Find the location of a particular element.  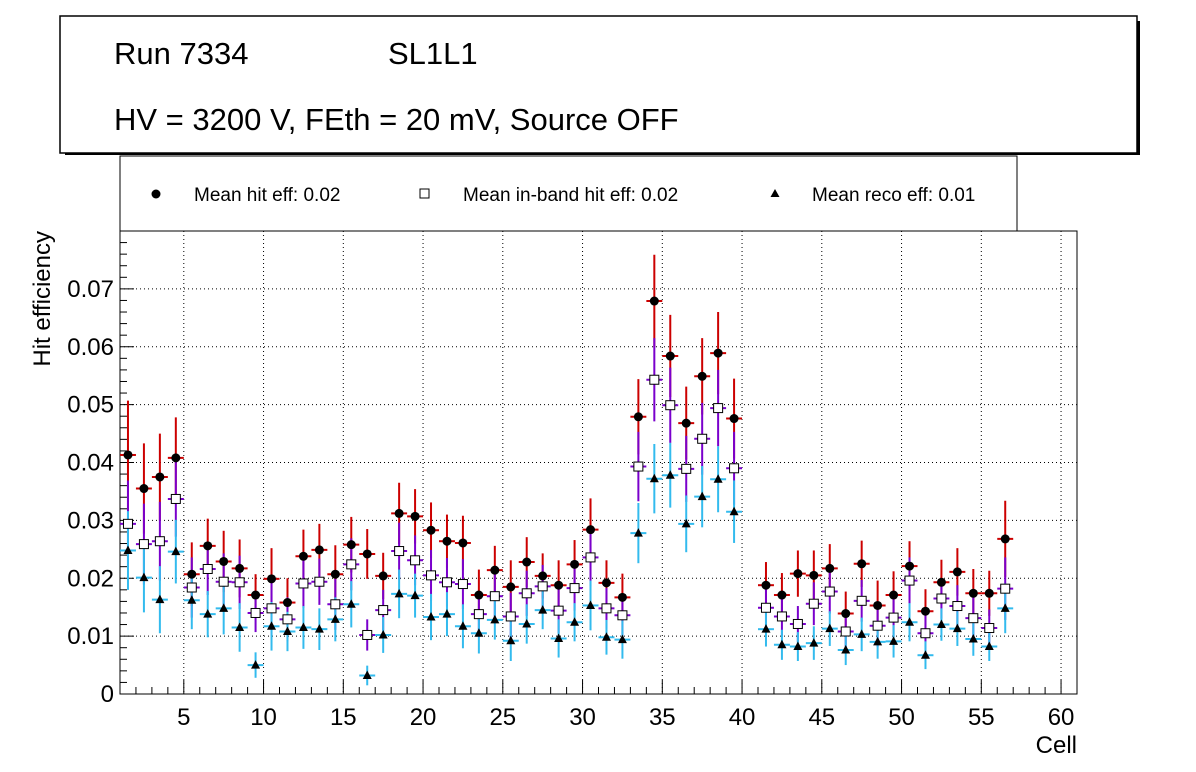

legend-hit-marker is located at coordinates (156, 194).